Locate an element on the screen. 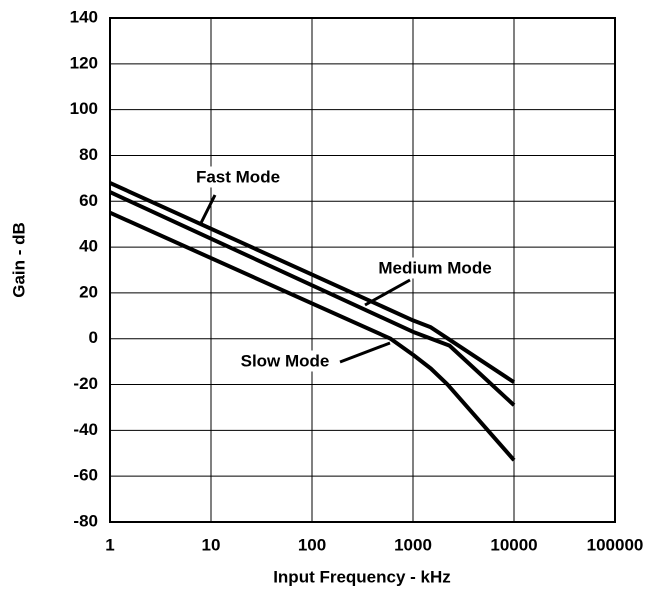 Image resolution: width=650 pixels, height=591 pixels. y-tick-label: 120 is located at coordinates (84, 62).